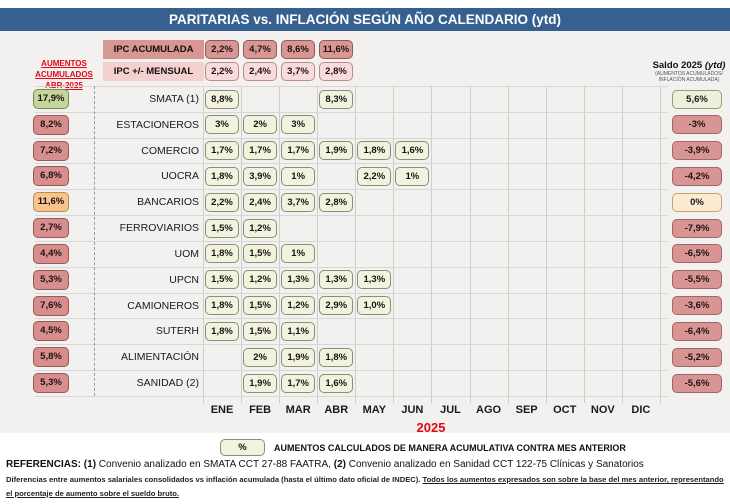  What do you see at coordinates (450, 409) in the screenshot?
I see `month-label: JUL` at bounding box center [450, 409].